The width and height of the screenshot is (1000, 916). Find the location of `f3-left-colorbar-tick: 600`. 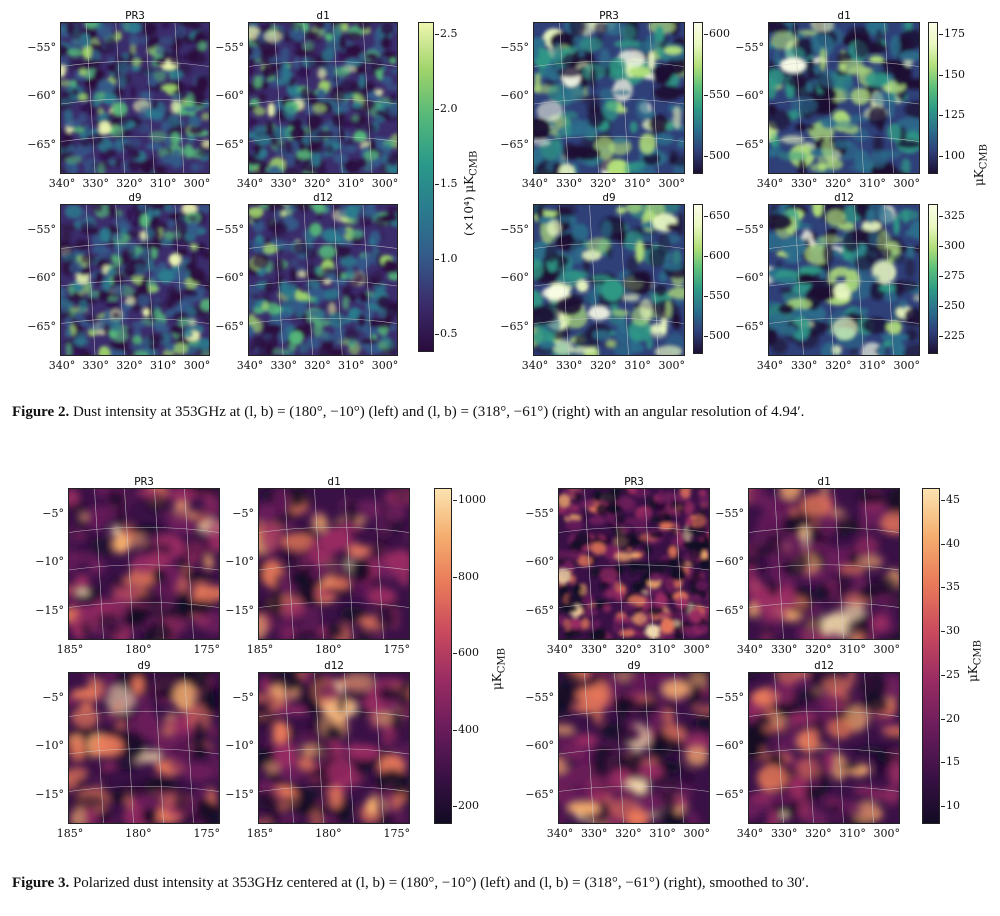

f3-left-colorbar-tick: 600 is located at coordinates (466, 652).